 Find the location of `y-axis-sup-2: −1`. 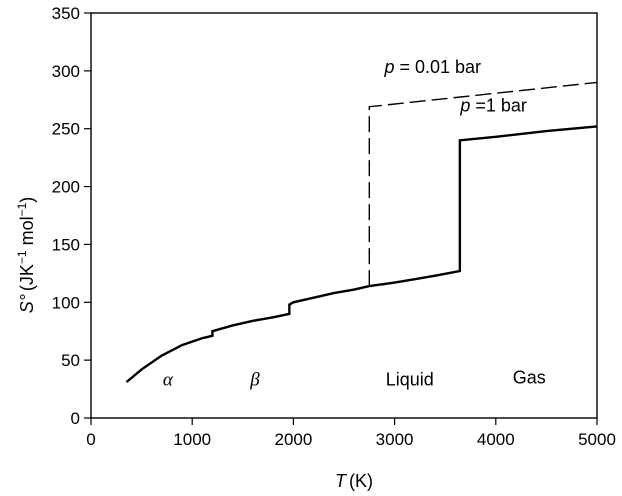

y-axis-sup-2: −1 is located at coordinates (22, 209).